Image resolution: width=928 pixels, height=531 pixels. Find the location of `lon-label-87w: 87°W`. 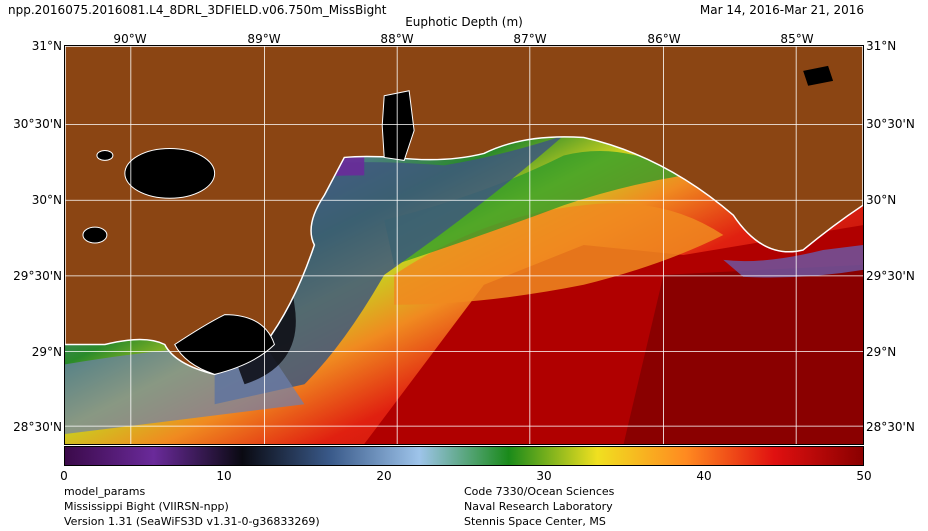

lon-label-87w: 87°W is located at coordinates (530, 39).